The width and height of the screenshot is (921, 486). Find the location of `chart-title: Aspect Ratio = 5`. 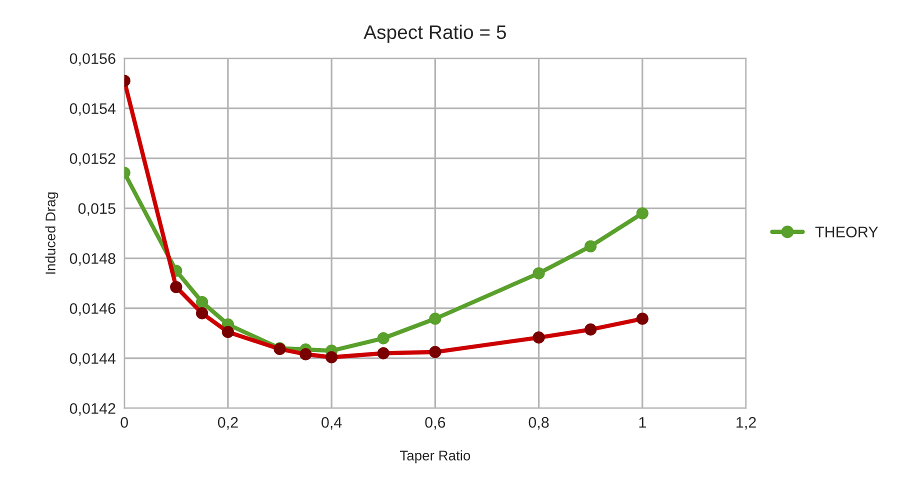

chart-title: Aspect Ratio = 5 is located at coordinates (435, 33).